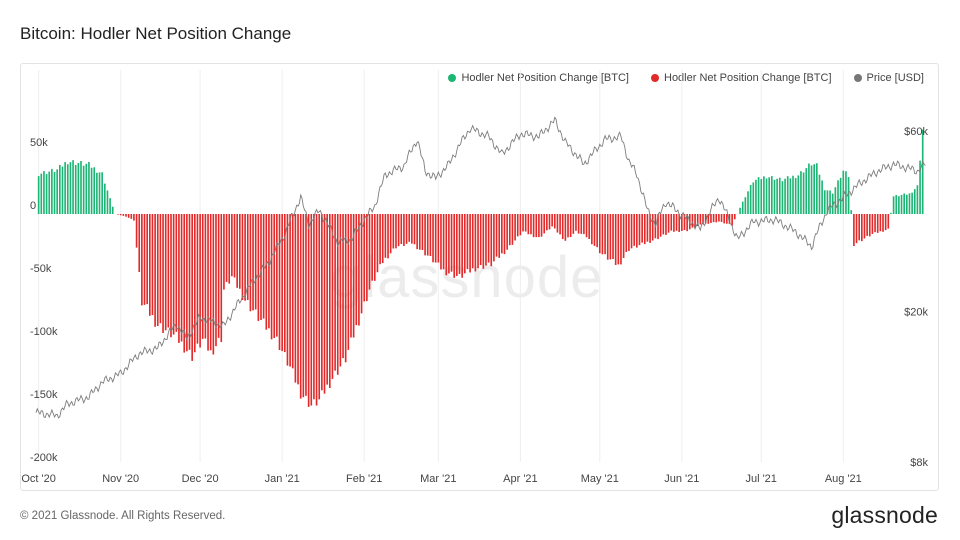 This screenshot has height=540, width=960. Describe the element at coordinates (884, 515) in the screenshot. I see `glassnode-logo: glassnode` at that location.